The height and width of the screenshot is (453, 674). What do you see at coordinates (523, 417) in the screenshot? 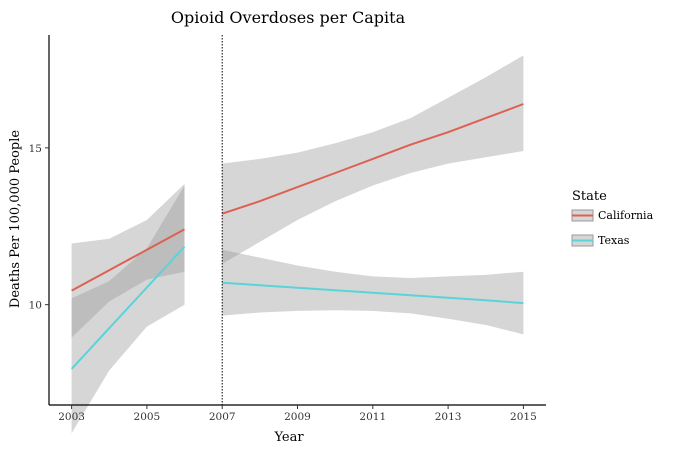
I see `x-tick-label: 2015` at bounding box center [523, 417].